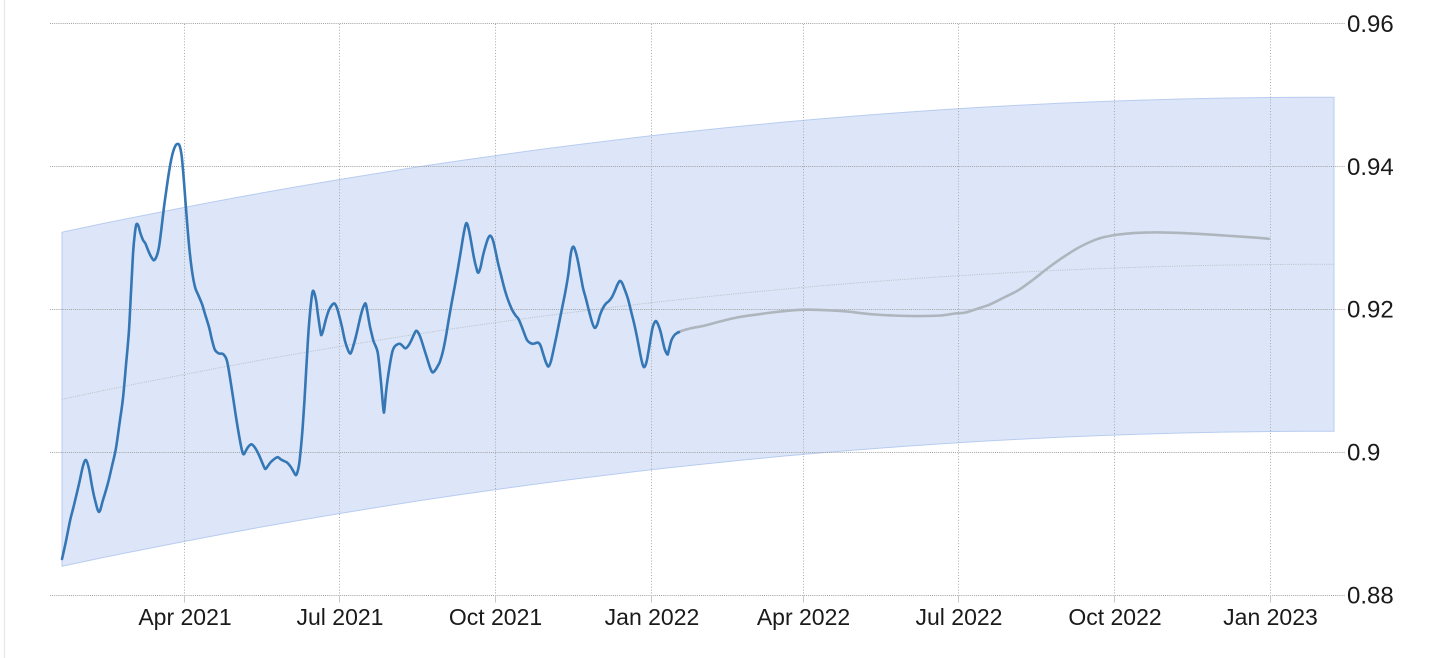 This screenshot has height=658, width=1442. What do you see at coordinates (1114, 617) in the screenshot?
I see `svg-text: Oct 2022` at bounding box center [1114, 617].